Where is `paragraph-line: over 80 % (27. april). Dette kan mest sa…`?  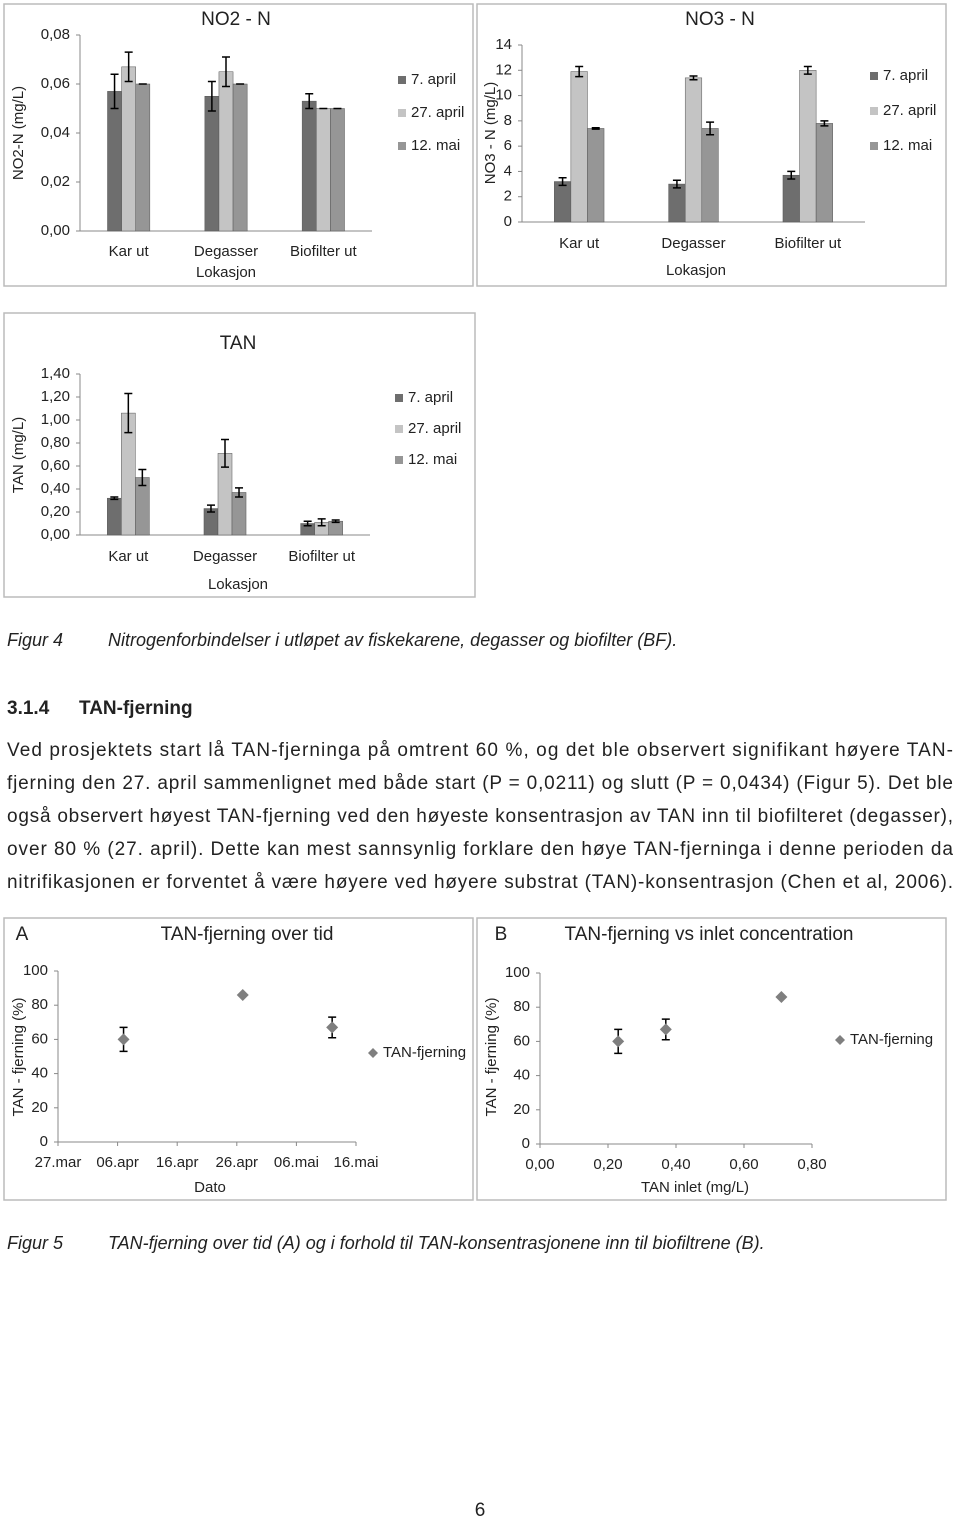 paragraph-line: over 80 % (27. april). Dette kan mest sa… is located at coordinates (480, 849).